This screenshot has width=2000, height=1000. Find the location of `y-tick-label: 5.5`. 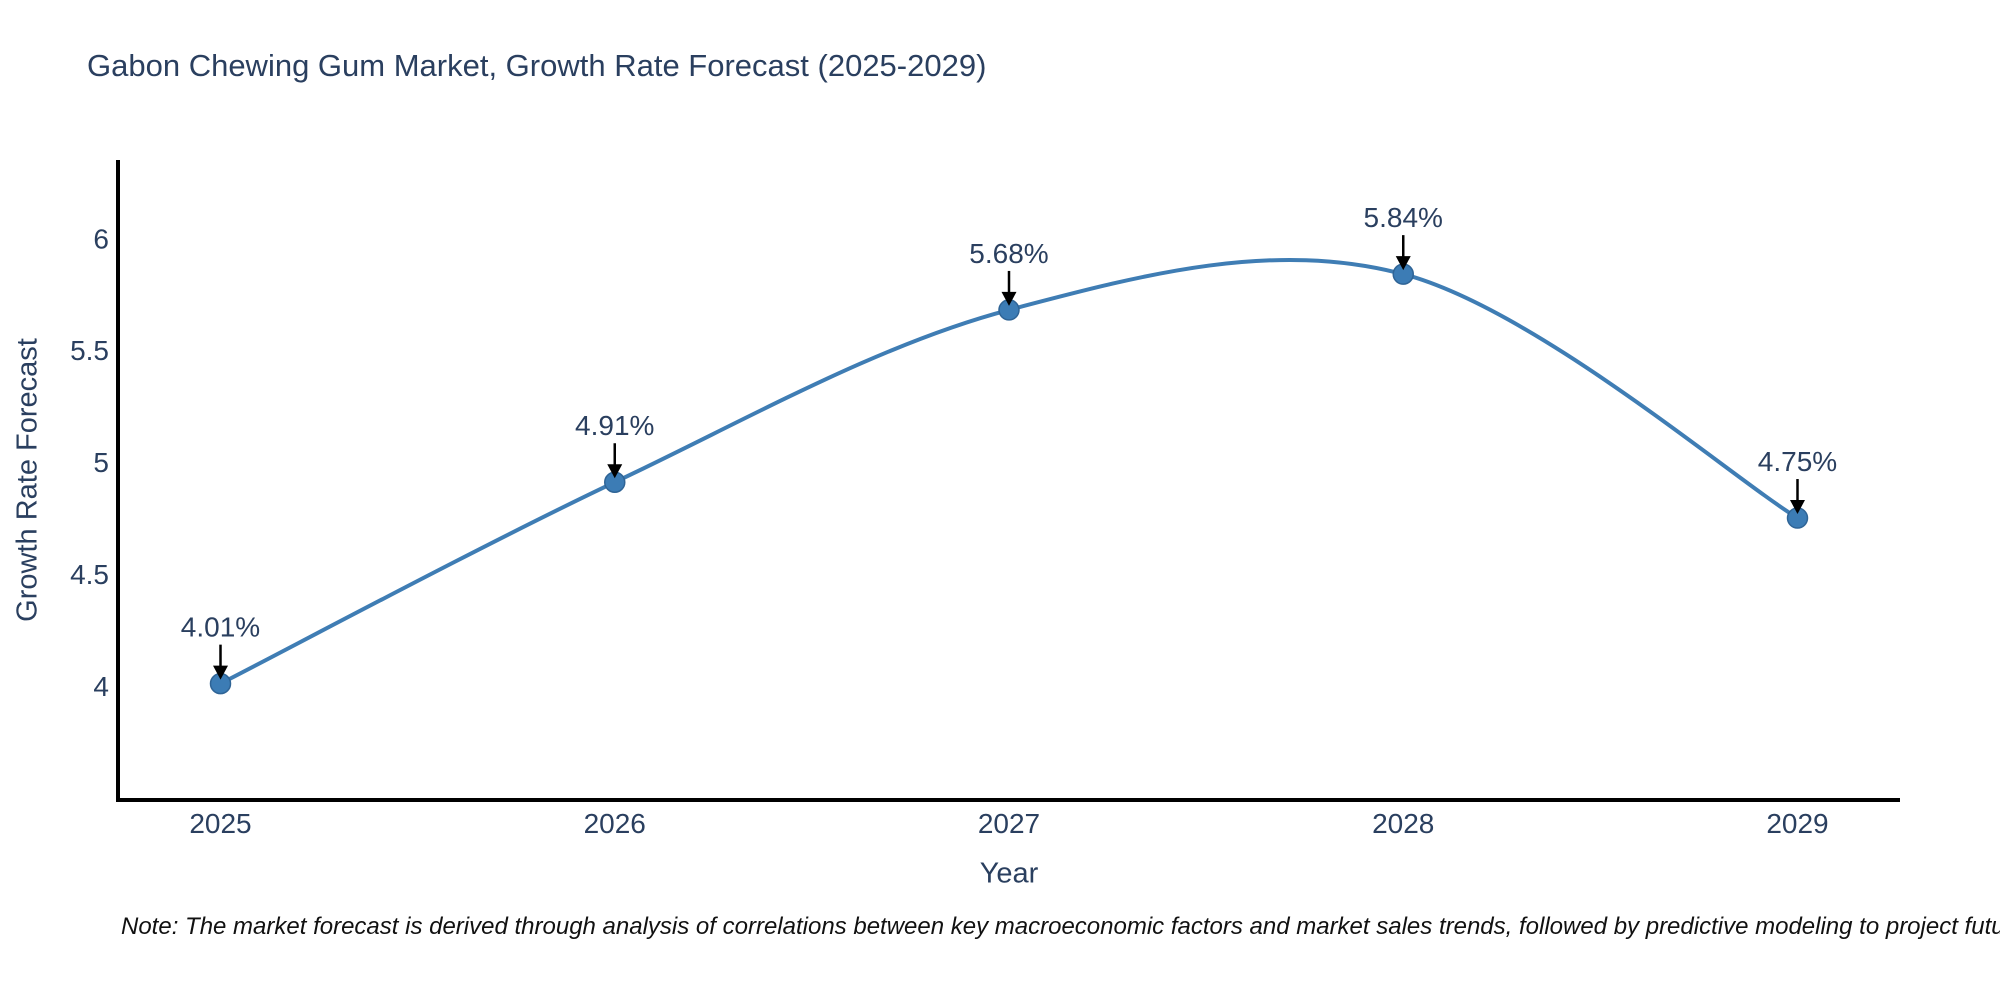

y-tick-label: 5.5 is located at coordinates (89, 350).